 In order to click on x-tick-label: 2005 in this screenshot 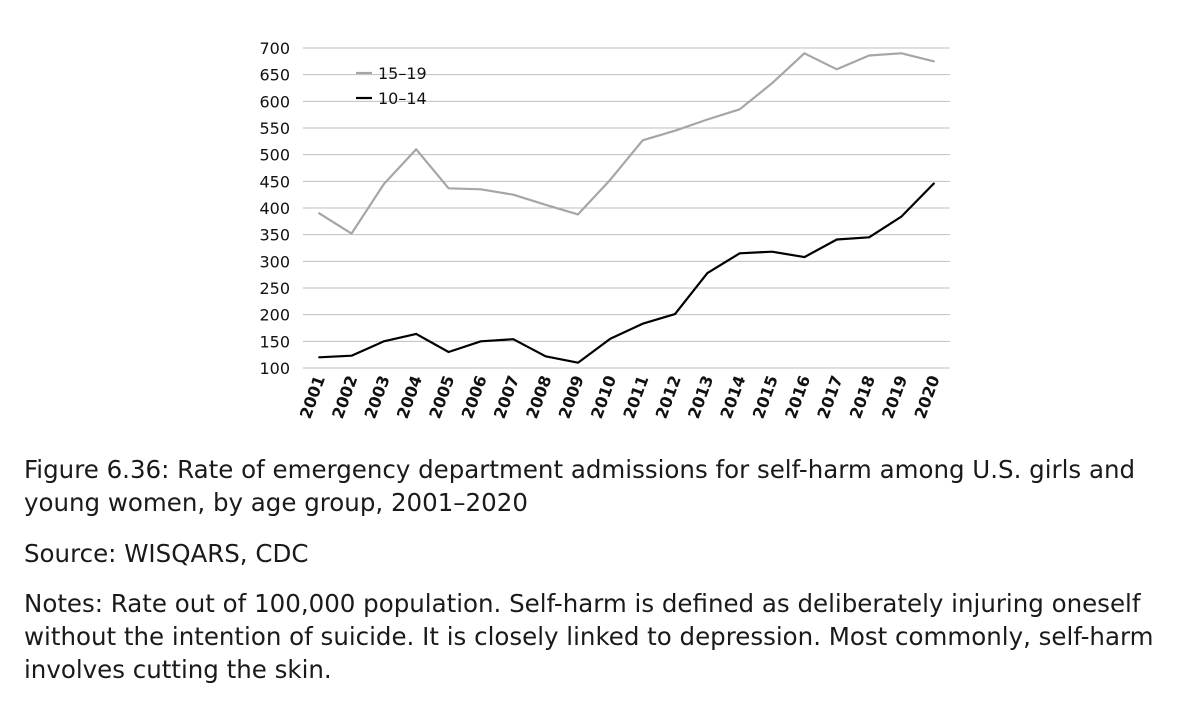, I will do `click(441, 397)`.